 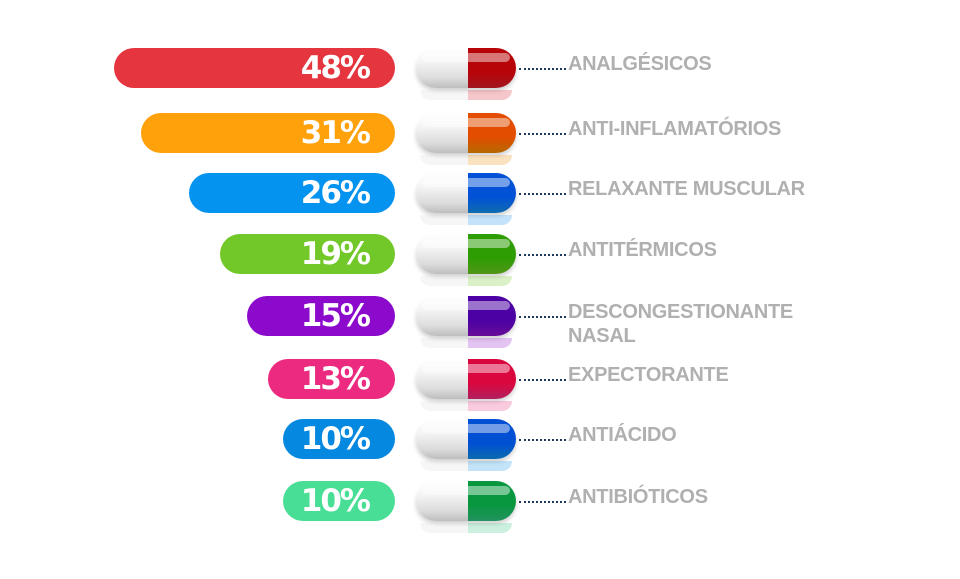 I want to click on bar: 13%, so click(x=331, y=379).